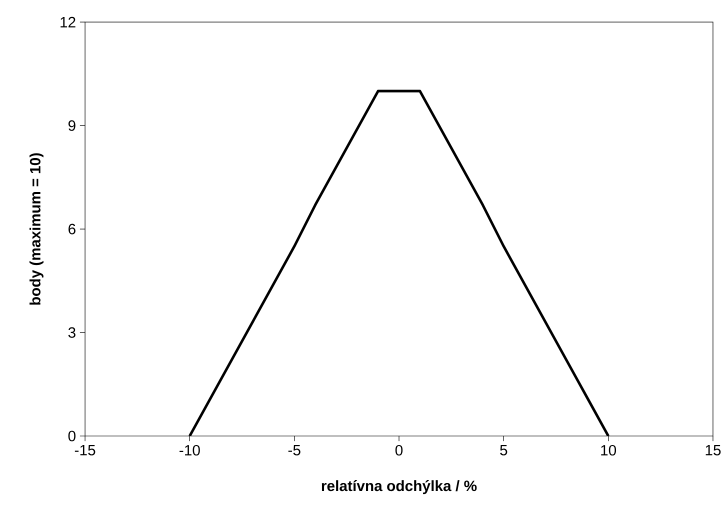 The image size is (728, 523). I want to click on y-tick-label: 0, so click(72, 436).